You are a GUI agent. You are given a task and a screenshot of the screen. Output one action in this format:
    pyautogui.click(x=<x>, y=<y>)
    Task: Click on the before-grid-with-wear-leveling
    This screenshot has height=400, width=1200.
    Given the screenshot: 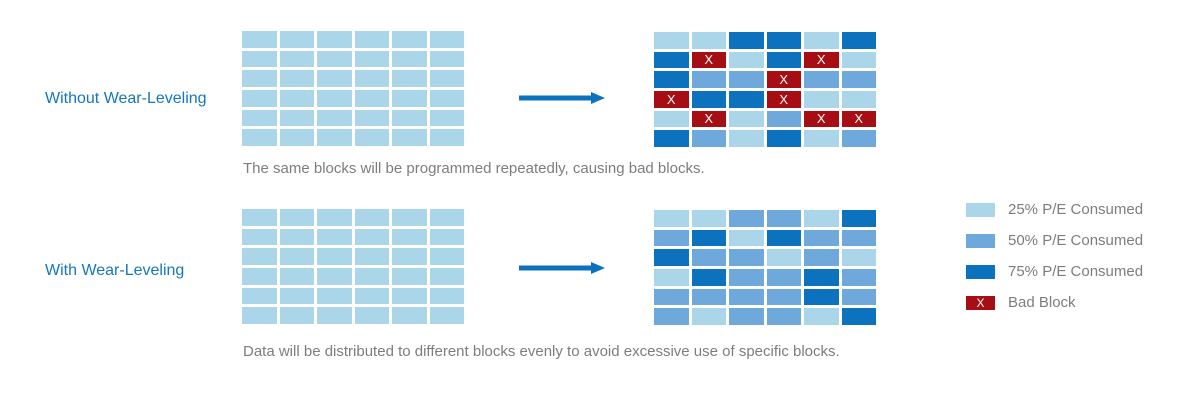 What is the action you would take?
    pyautogui.click(x=353, y=266)
    